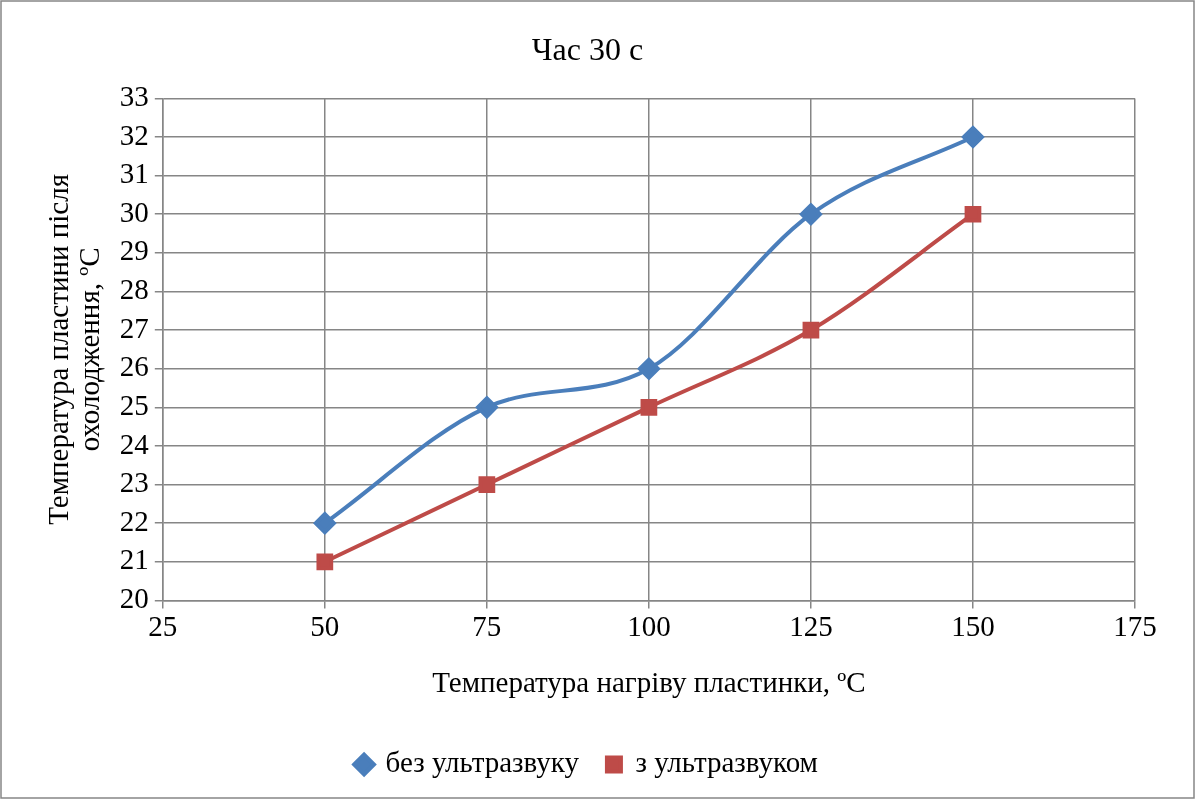 The width and height of the screenshot is (1195, 799). What do you see at coordinates (482, 762) in the screenshot?
I see `legend-label: без ультразвуку` at bounding box center [482, 762].